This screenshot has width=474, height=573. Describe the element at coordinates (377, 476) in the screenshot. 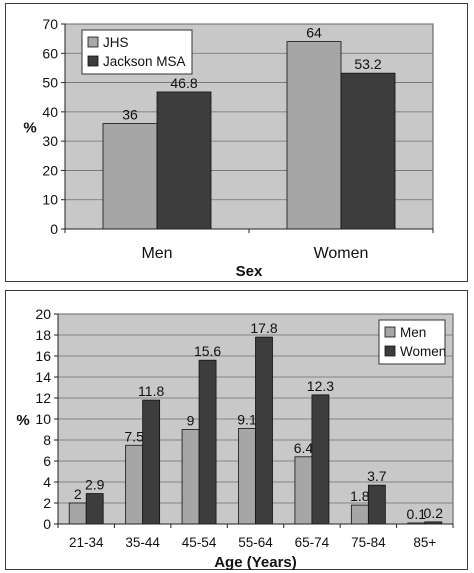

I see `data-label: 3.7` at that location.